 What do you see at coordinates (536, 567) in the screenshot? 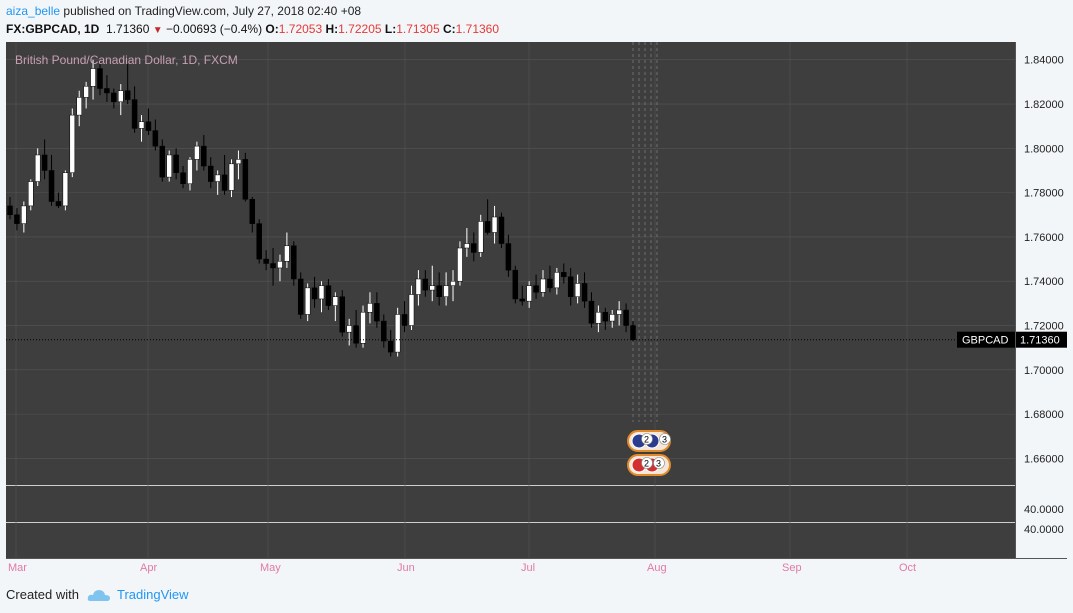
I see `time-axis` at bounding box center [536, 567].